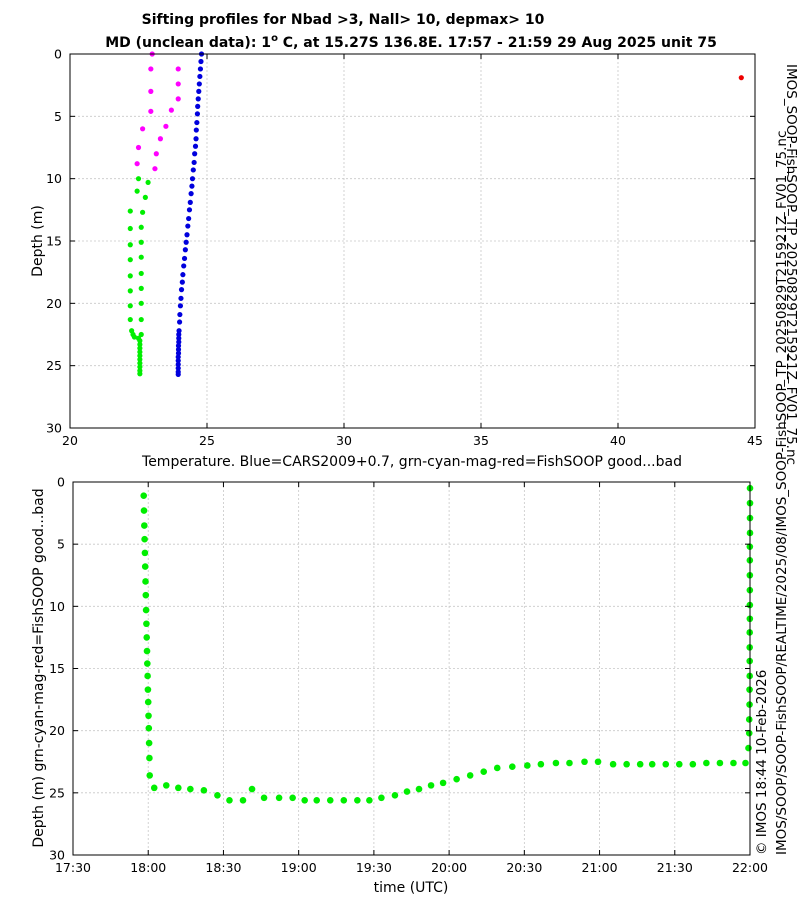 The height and width of the screenshot is (900, 800). Describe the element at coordinates (344, 440) in the screenshot. I see `profile-x-tick-label: 30` at that location.